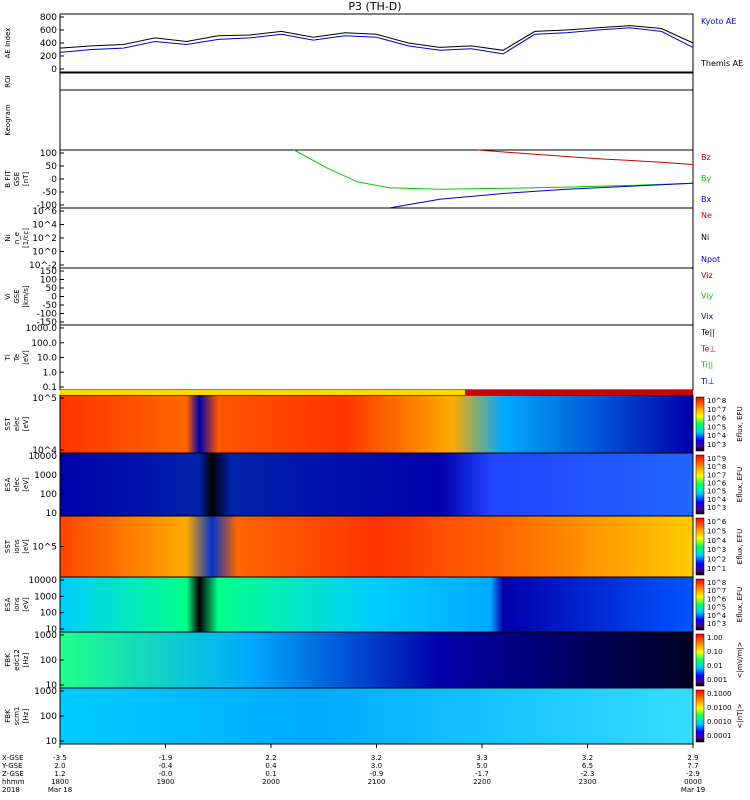 This screenshot has width=750, height=800. Describe the element at coordinates (716, 583) in the screenshot. I see `colorbar-tick-10-0: 10^8` at that location.